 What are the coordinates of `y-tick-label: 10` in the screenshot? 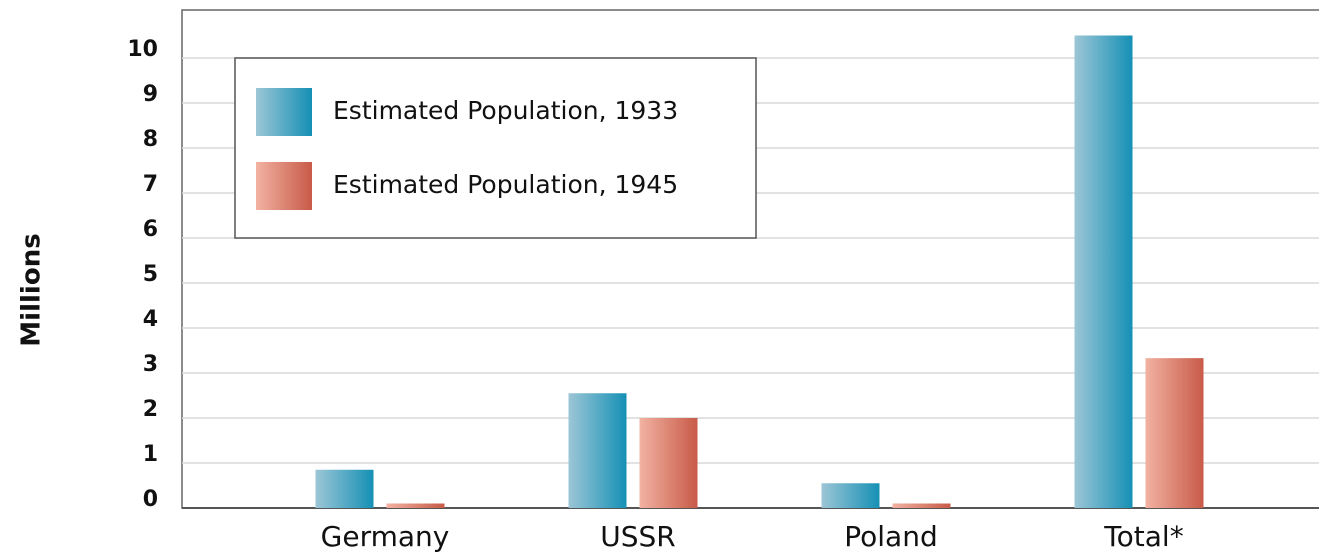 It's located at (142, 49).